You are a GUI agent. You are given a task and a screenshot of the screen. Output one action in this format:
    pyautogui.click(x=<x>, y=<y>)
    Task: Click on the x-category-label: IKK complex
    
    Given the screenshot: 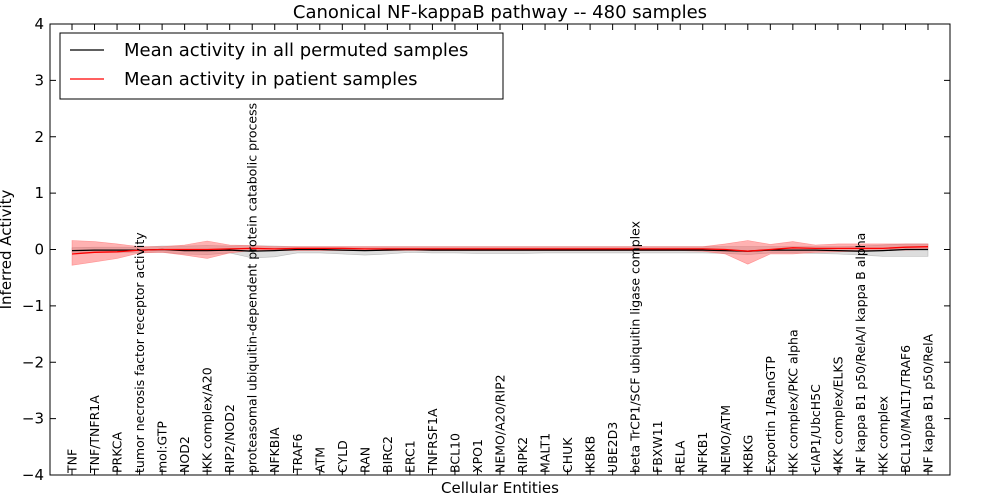 What is the action you would take?
    pyautogui.click(x=882, y=434)
    